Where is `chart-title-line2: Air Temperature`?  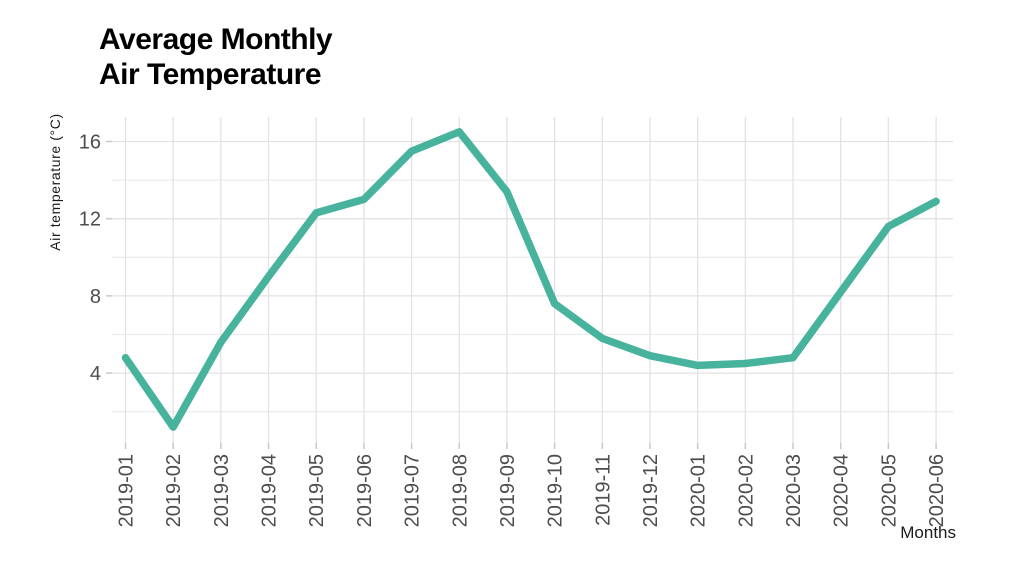 chart-title-line2: Air Temperature is located at coordinates (210, 74).